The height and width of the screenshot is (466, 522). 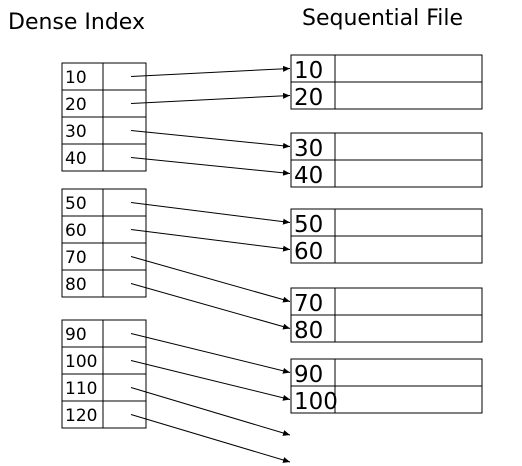 I want to click on file-record-key: 60, so click(x=308, y=252).